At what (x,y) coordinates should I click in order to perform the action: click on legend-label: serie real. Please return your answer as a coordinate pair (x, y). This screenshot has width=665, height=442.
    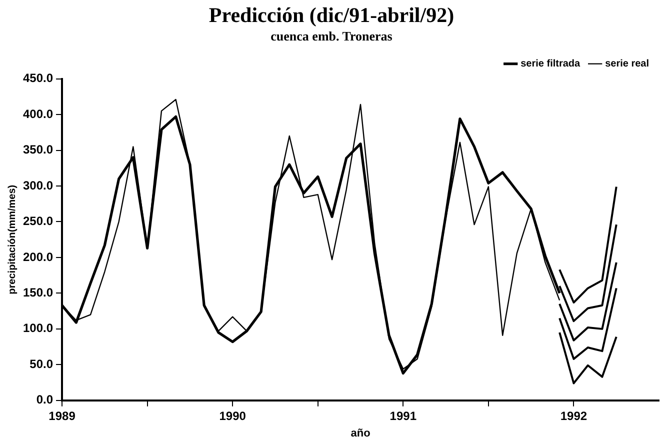
    Looking at the image, I should click on (627, 64).